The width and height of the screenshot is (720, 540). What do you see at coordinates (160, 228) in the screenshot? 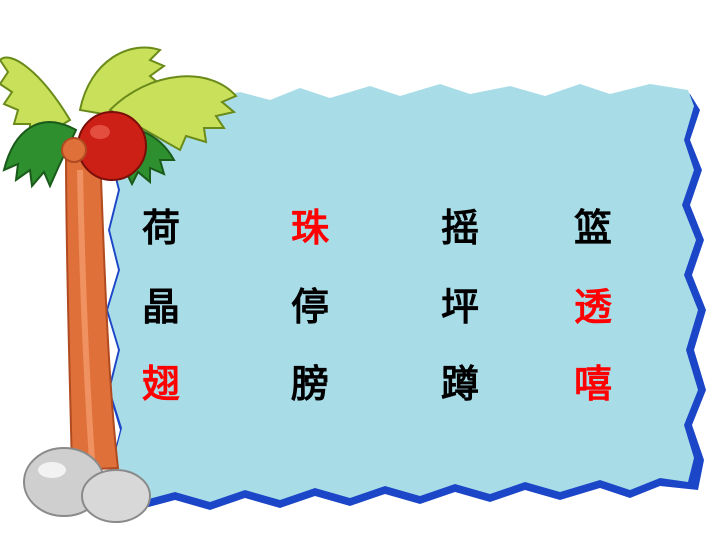
I see `character-cell: 荷` at bounding box center [160, 228].